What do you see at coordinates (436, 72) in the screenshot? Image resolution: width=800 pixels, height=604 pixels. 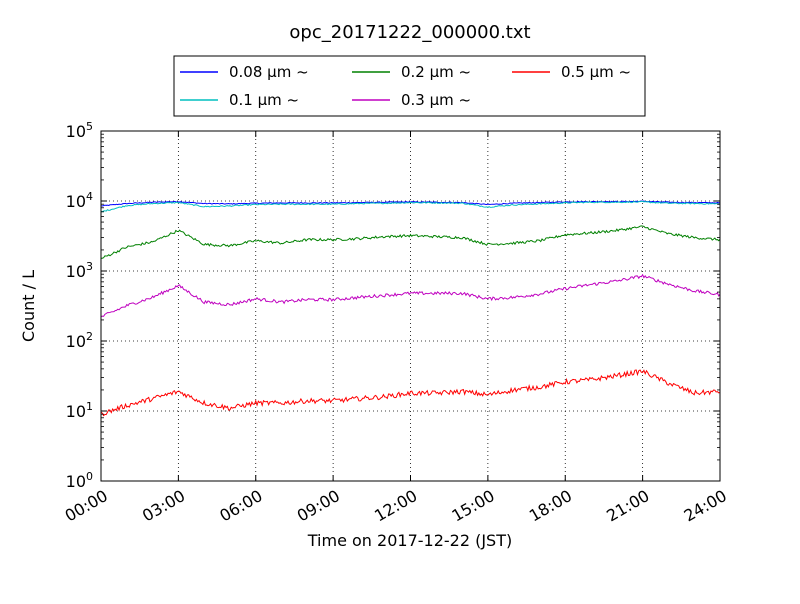 I see `legend-label: 0.2 μm ~` at bounding box center [436, 72].